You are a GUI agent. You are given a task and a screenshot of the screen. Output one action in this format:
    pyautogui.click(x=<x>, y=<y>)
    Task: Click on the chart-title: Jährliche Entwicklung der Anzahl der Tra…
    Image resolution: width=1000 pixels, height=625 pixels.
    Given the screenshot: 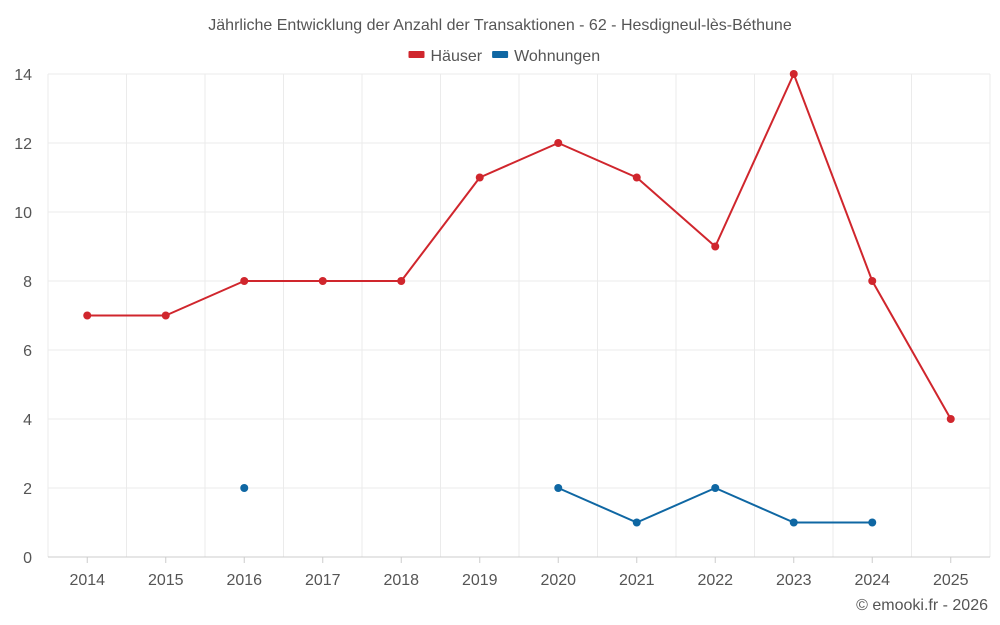 What is the action you would take?
    pyautogui.click(x=500, y=25)
    